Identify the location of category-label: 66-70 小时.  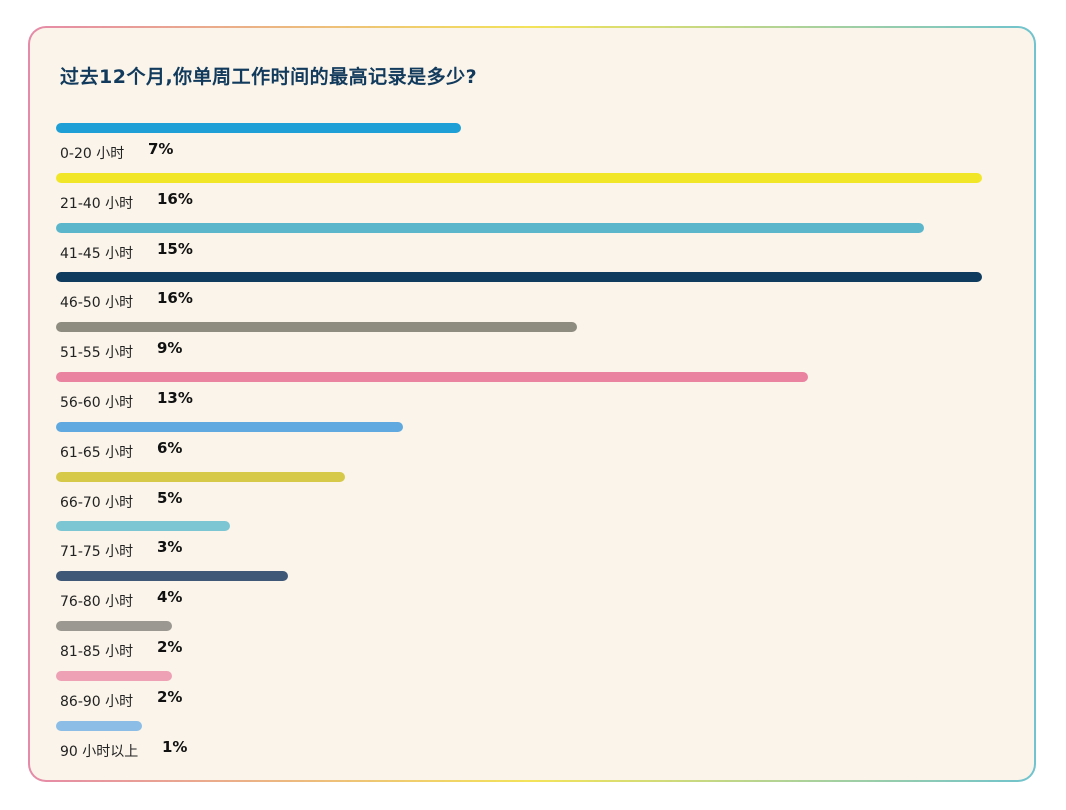
(97, 502).